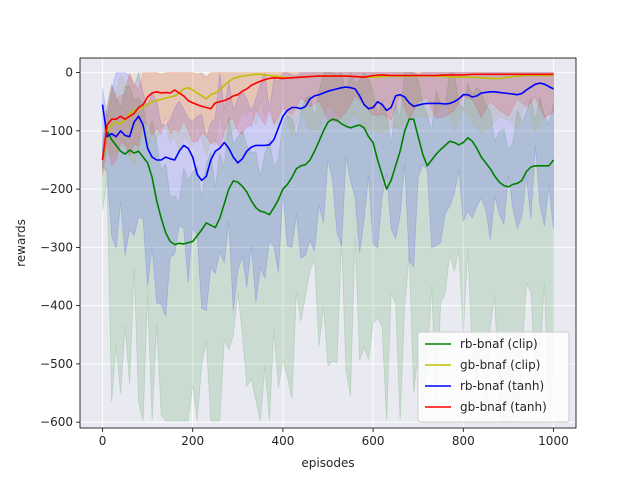  I want to click on y-axis-label: rewards, so click(21, 243).